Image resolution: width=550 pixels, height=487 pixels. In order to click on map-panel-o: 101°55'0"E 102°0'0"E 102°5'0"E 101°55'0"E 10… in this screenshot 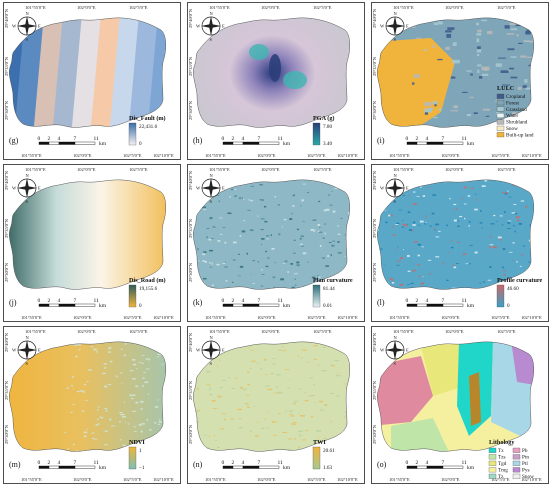, I will do `click(460, 405)`.